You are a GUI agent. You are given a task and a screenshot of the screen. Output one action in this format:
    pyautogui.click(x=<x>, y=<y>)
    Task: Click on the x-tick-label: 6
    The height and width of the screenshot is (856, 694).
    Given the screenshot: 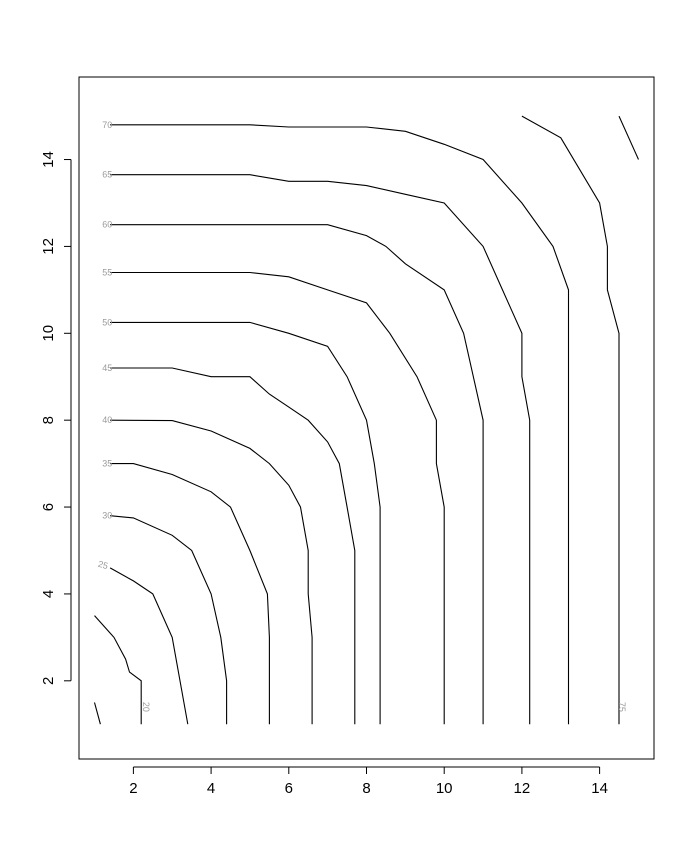 What is the action you would take?
    pyautogui.click(x=289, y=788)
    